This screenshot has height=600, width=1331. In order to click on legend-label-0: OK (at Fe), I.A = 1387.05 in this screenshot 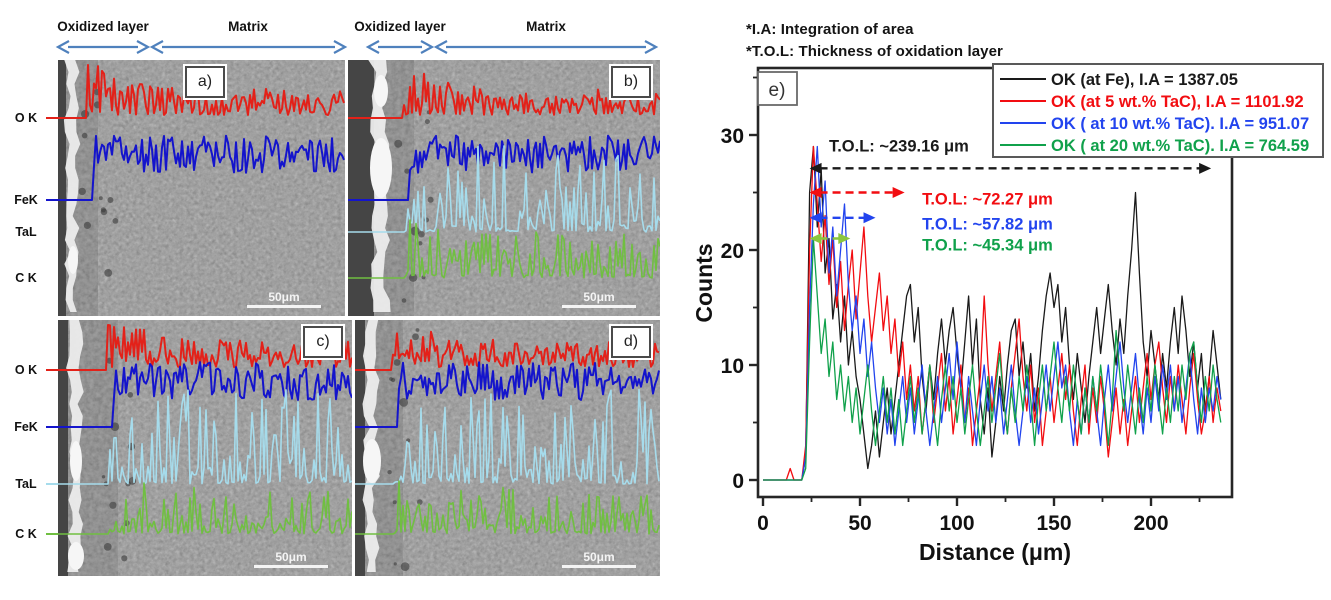, I will do `click(1144, 80)`.